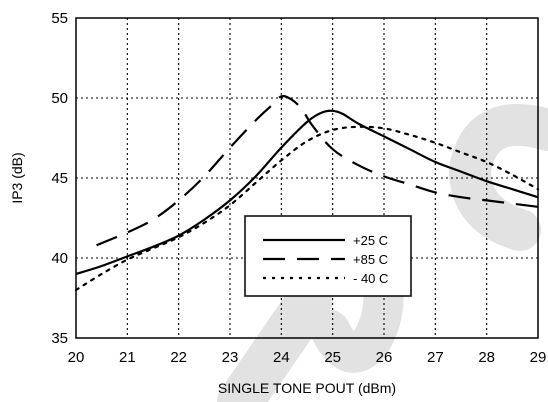 The width and height of the screenshot is (548, 402). What do you see at coordinates (59, 258) in the screenshot?
I see `y-tick-label: 40` at bounding box center [59, 258].